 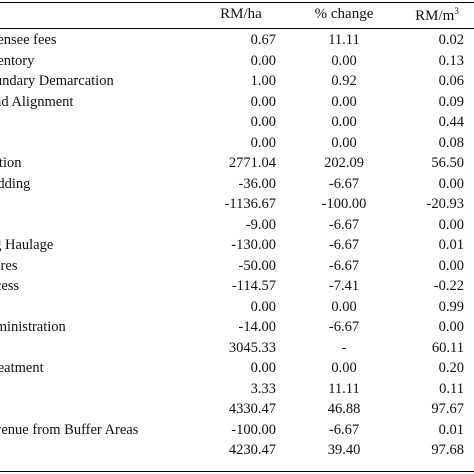 What do you see at coordinates (237, 40) in the screenshot?
I see `table-row: Licensee fees 0.67 11.11 0.02` at bounding box center [237, 40].